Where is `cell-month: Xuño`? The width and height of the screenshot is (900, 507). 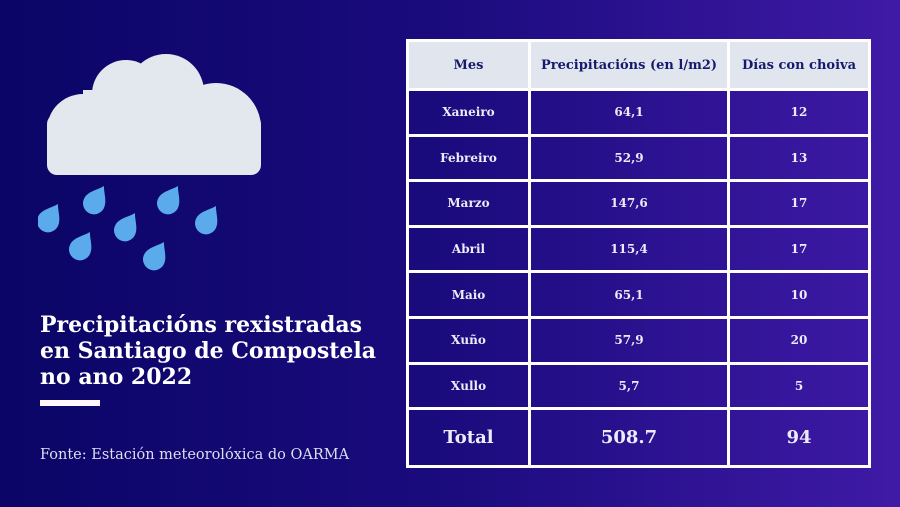
cell-month: Xuño is located at coordinates (468, 340).